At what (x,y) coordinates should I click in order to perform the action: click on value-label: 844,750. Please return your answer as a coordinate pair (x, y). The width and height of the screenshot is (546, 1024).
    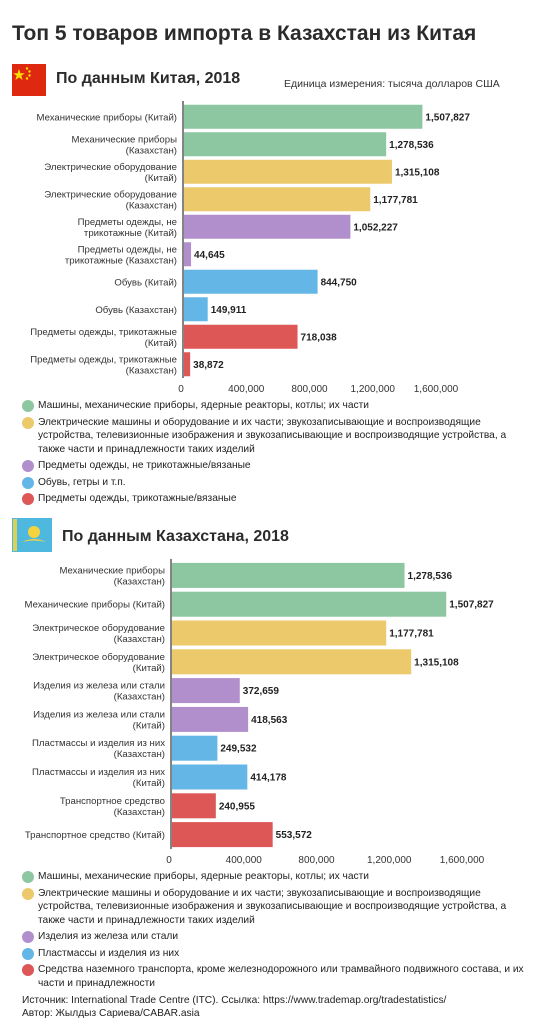
    Looking at the image, I should click on (339, 282).